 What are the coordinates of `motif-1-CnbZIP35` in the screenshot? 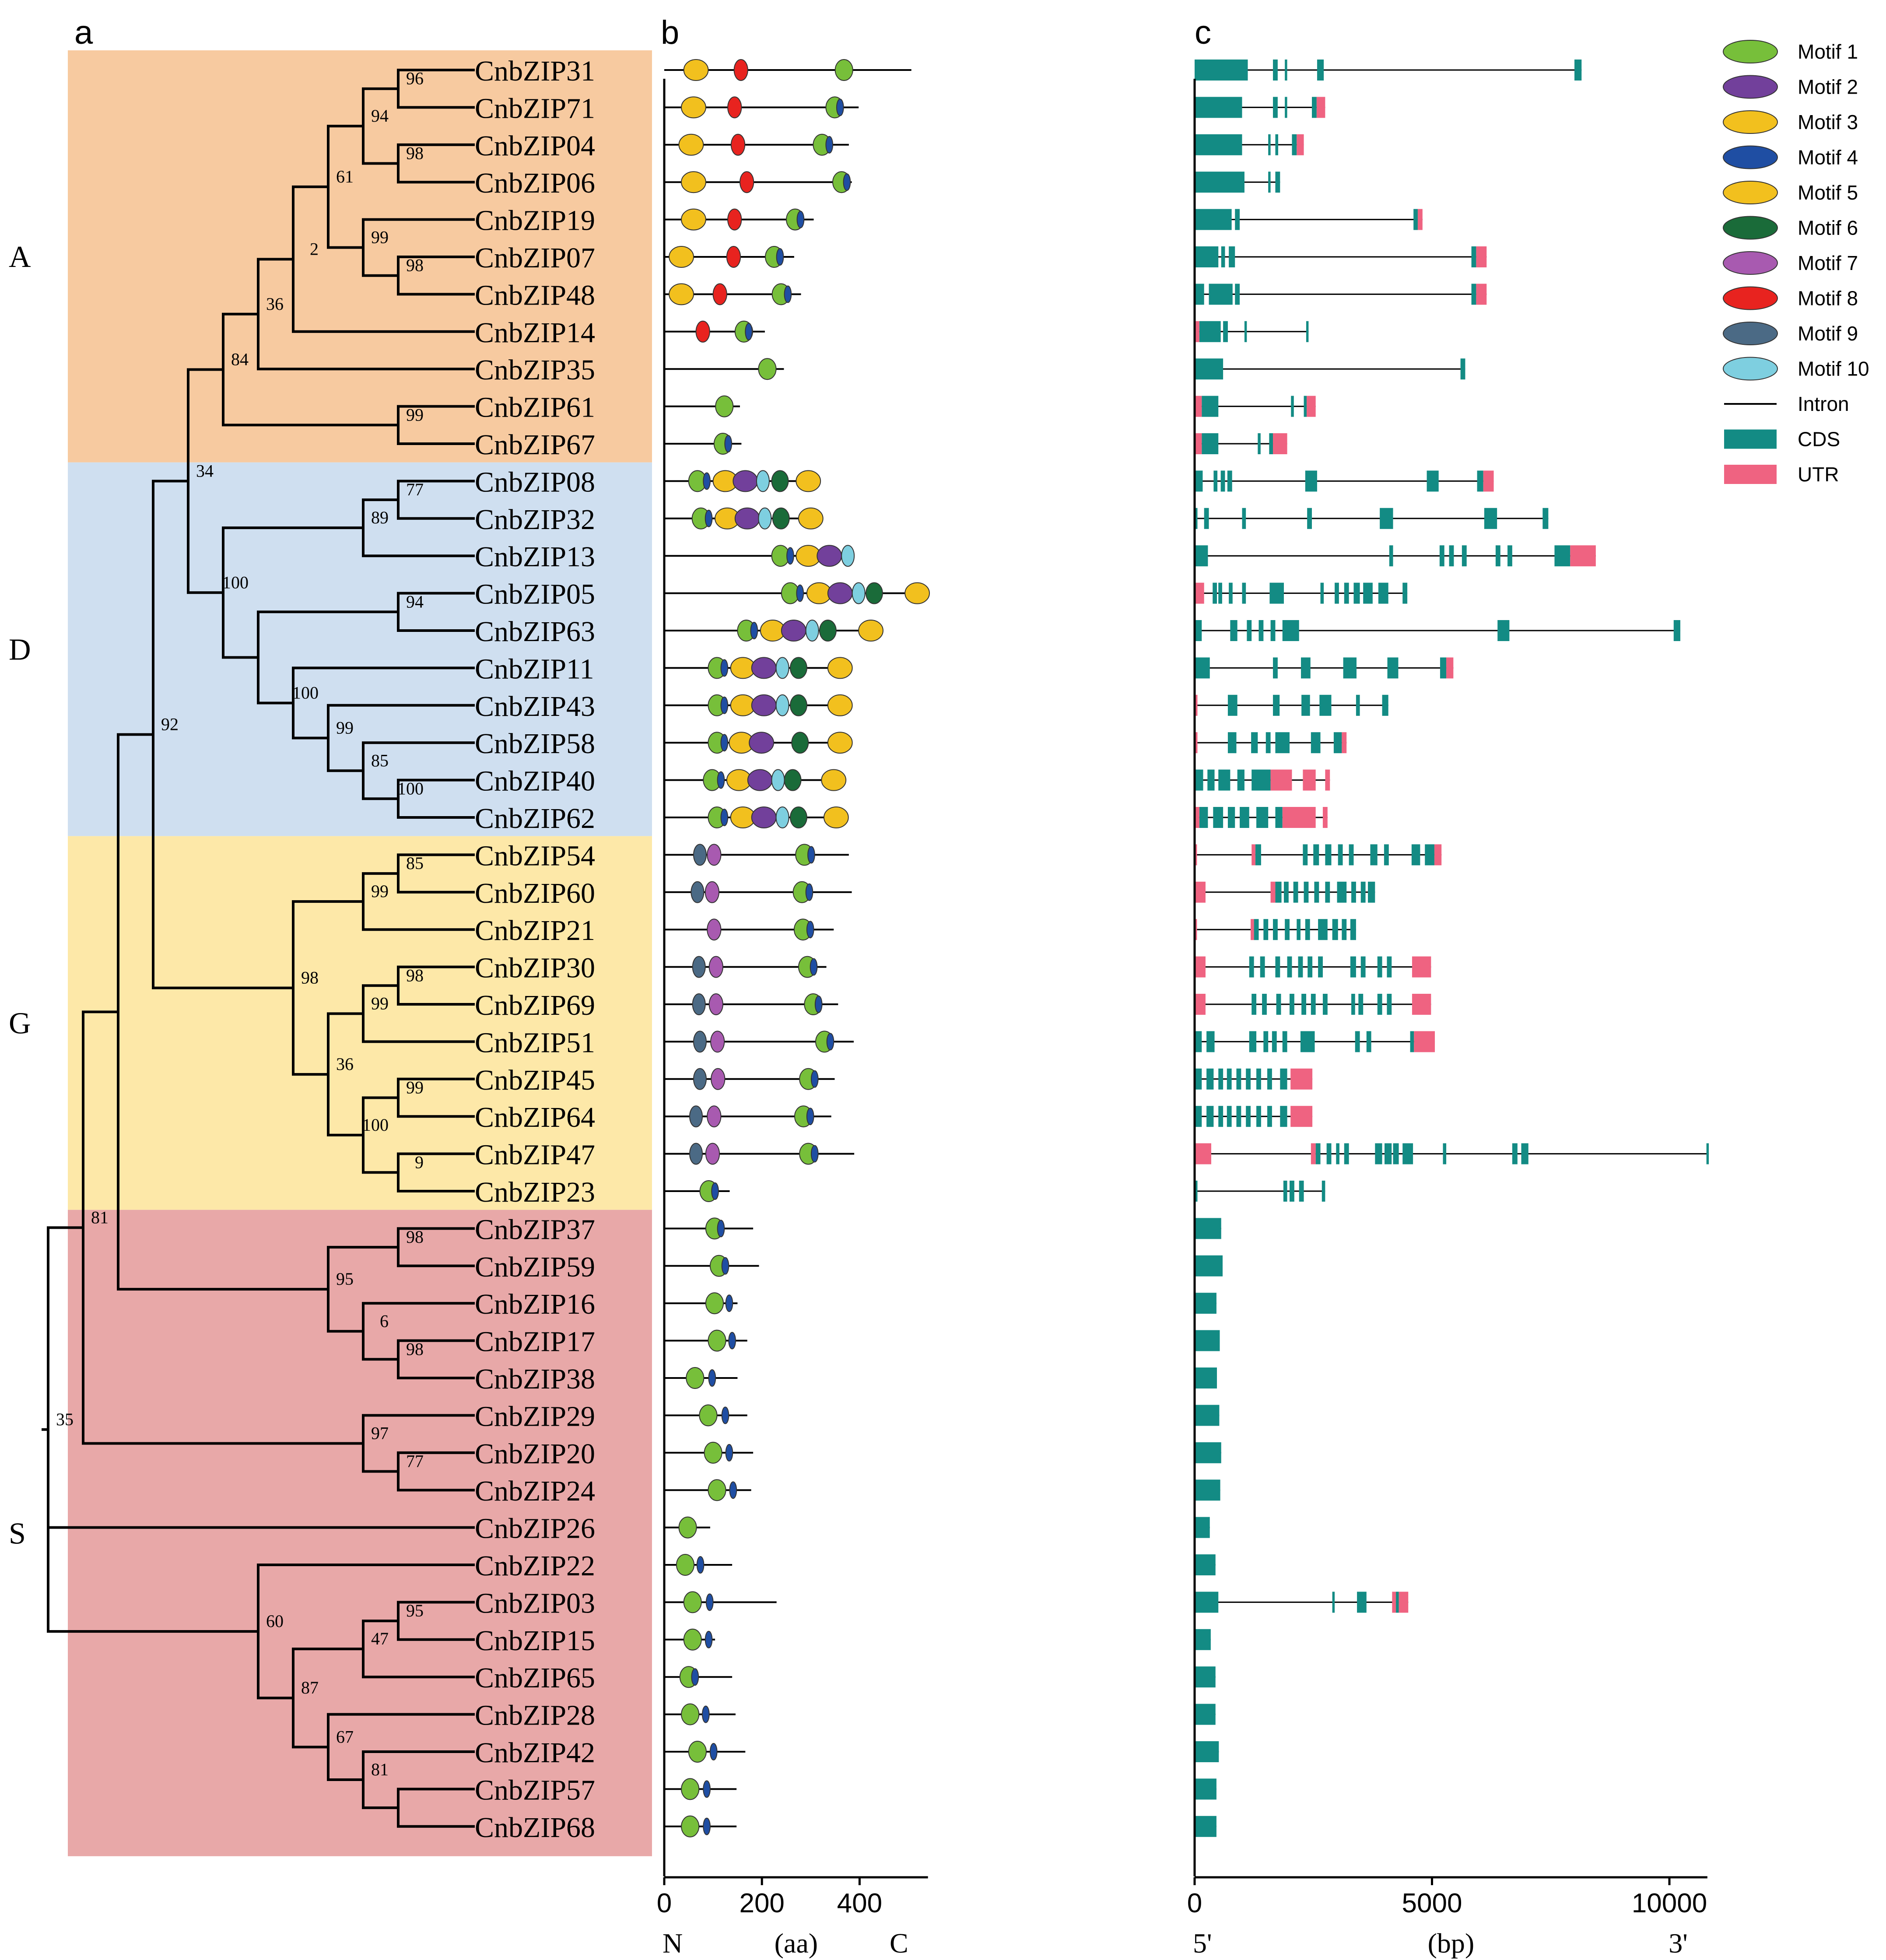 It's located at (767, 369).